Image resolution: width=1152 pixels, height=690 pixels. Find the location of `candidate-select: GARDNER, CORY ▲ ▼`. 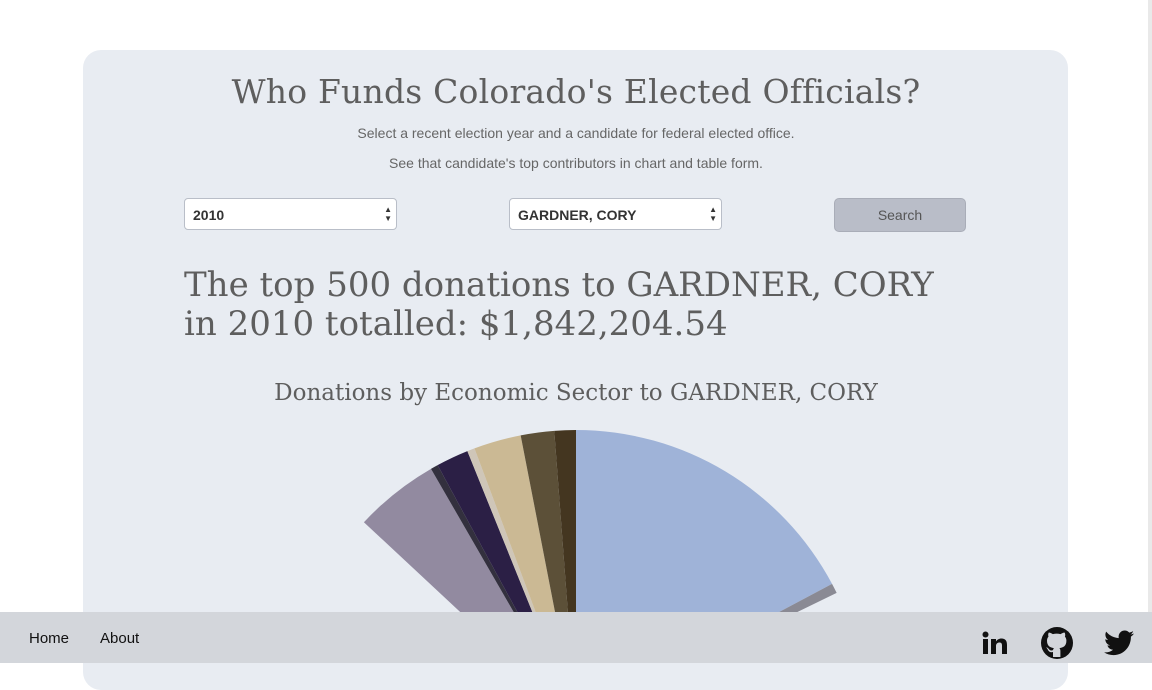

candidate-select: GARDNER, CORY ▲ ▼ is located at coordinates (615, 214).